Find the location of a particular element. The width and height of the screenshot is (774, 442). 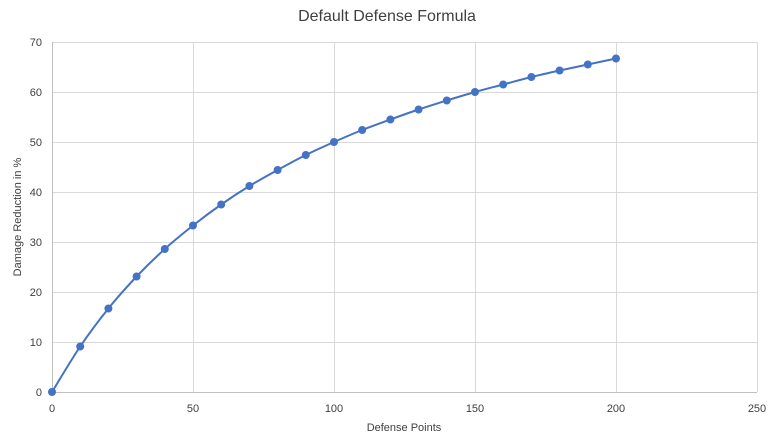

x-tick-labels: 0 50 100 150 200 250 is located at coordinates (407, 409).